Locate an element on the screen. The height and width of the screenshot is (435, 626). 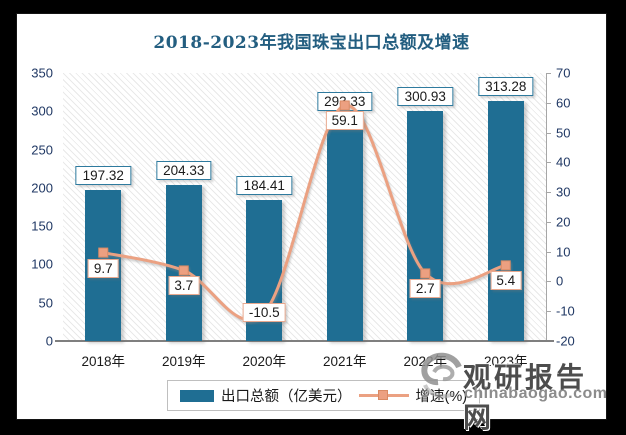
legend-bar-swatch-icon is located at coordinates (197, 395).